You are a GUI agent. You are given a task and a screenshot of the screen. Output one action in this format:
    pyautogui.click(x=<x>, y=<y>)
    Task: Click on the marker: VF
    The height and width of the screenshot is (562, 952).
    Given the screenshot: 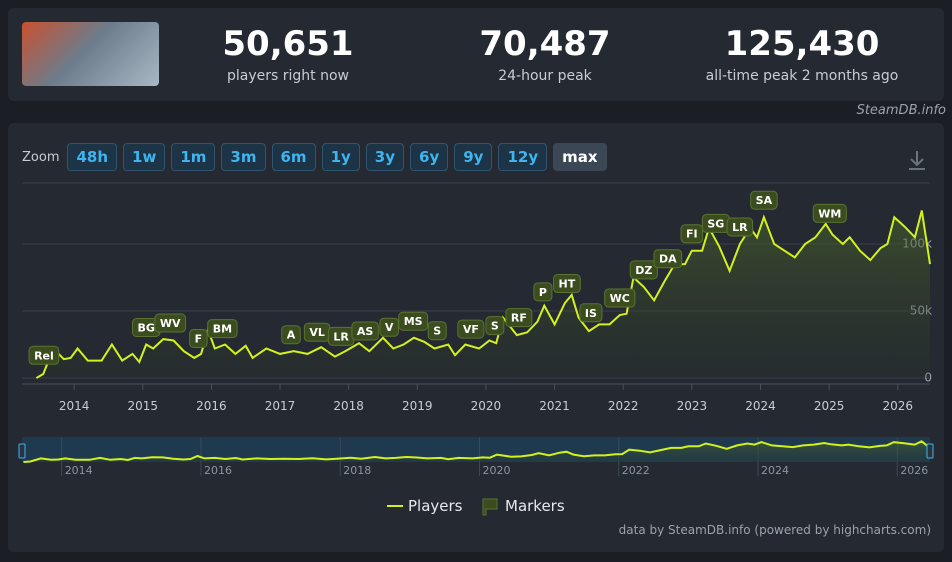 What is the action you would take?
    pyautogui.click(x=471, y=329)
    